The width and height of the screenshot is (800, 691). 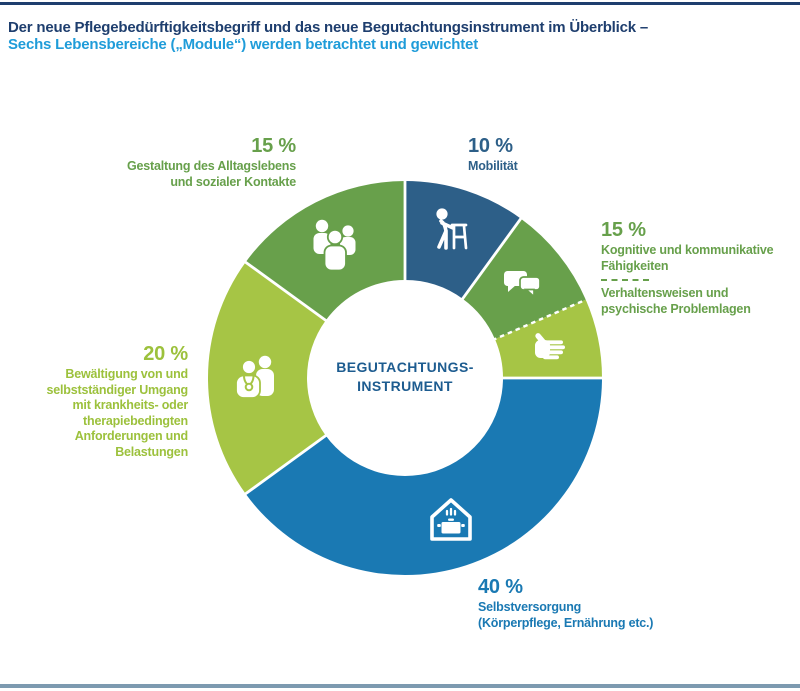 What do you see at coordinates (687, 250) in the screenshot?
I see `kognitive-line: Kognitive und kommunikative` at bounding box center [687, 250].